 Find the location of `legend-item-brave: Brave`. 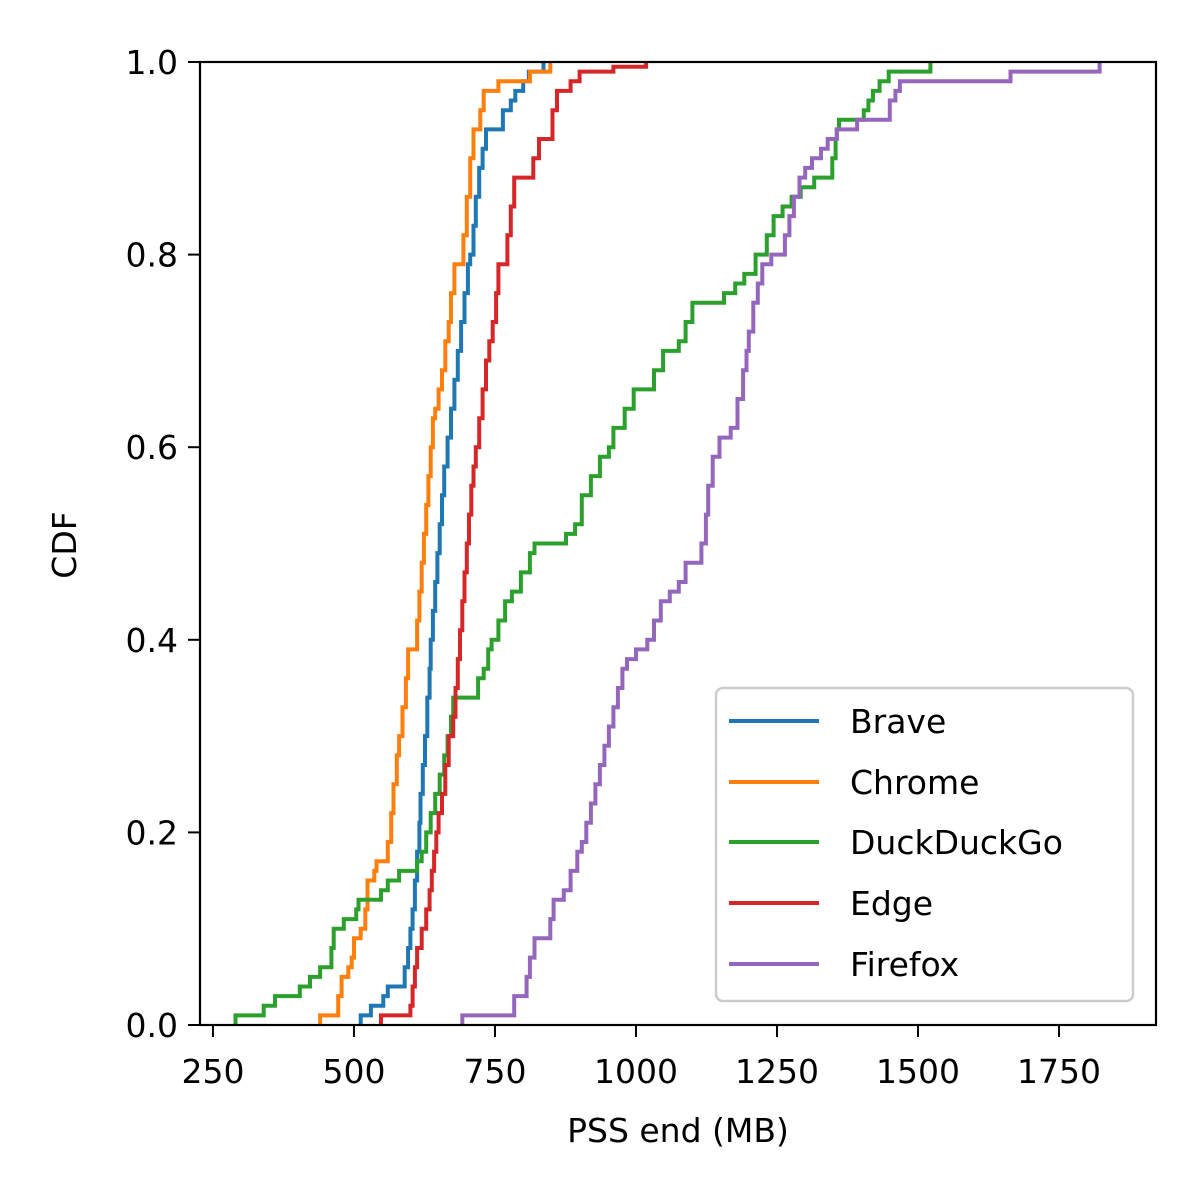

legend-item-brave: Brave is located at coordinates (837, 721).